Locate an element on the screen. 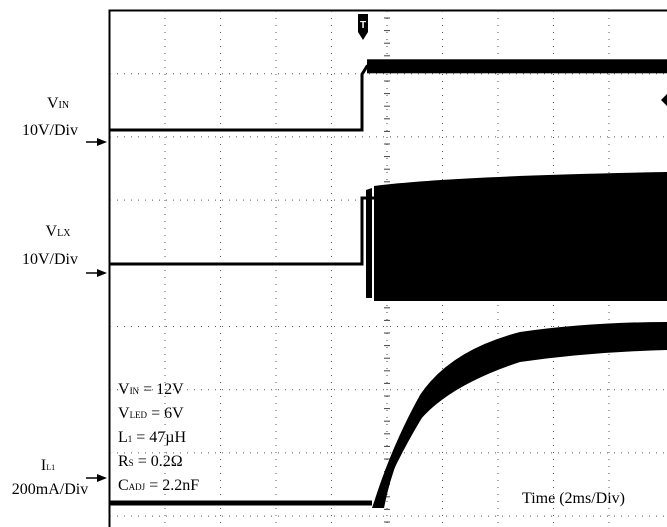 The height and width of the screenshot is (527, 667). condition-value: = 6V is located at coordinates (165, 413).